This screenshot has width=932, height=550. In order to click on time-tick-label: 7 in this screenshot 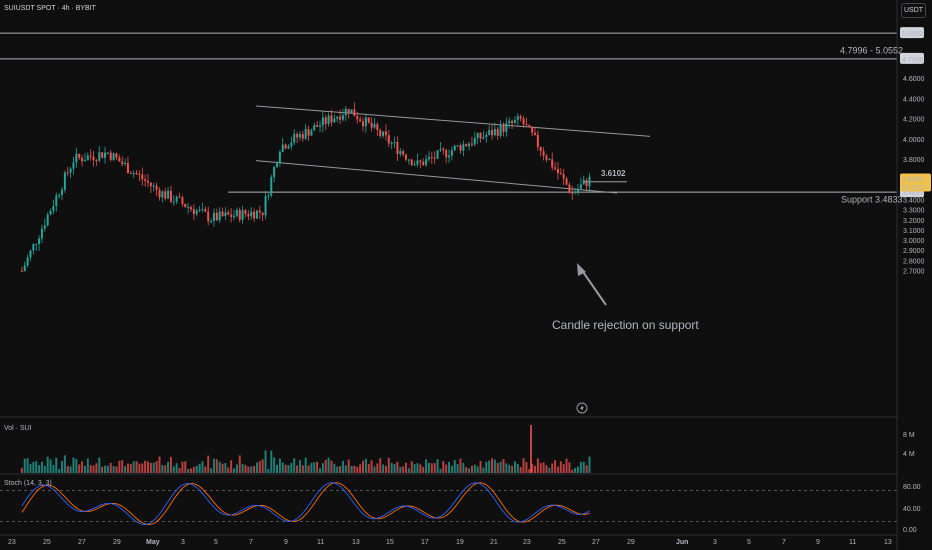, I will do `click(251, 542)`.